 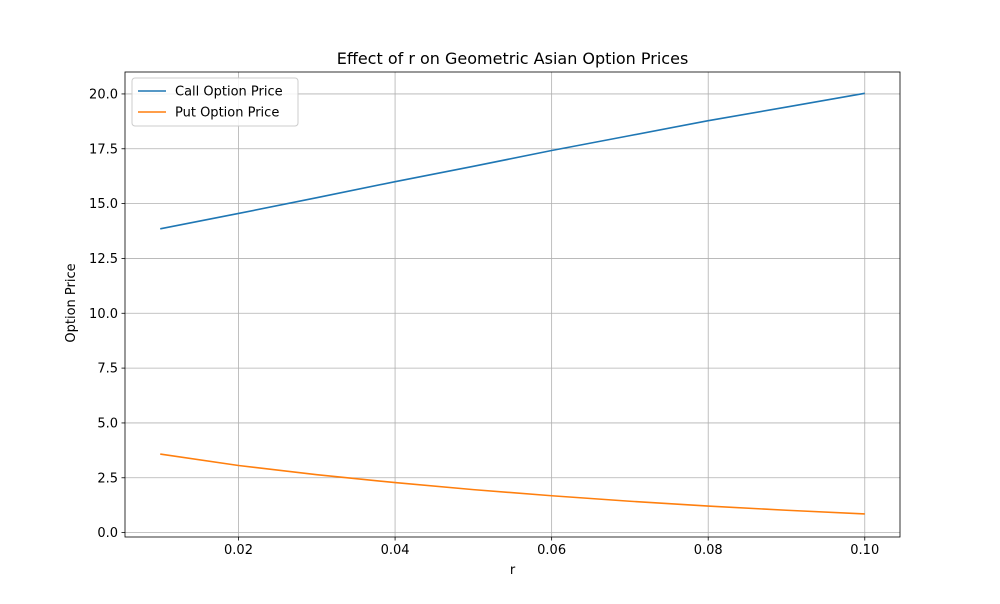 What do you see at coordinates (864, 550) in the screenshot?
I see `x-tick-label: 0.10` at bounding box center [864, 550].